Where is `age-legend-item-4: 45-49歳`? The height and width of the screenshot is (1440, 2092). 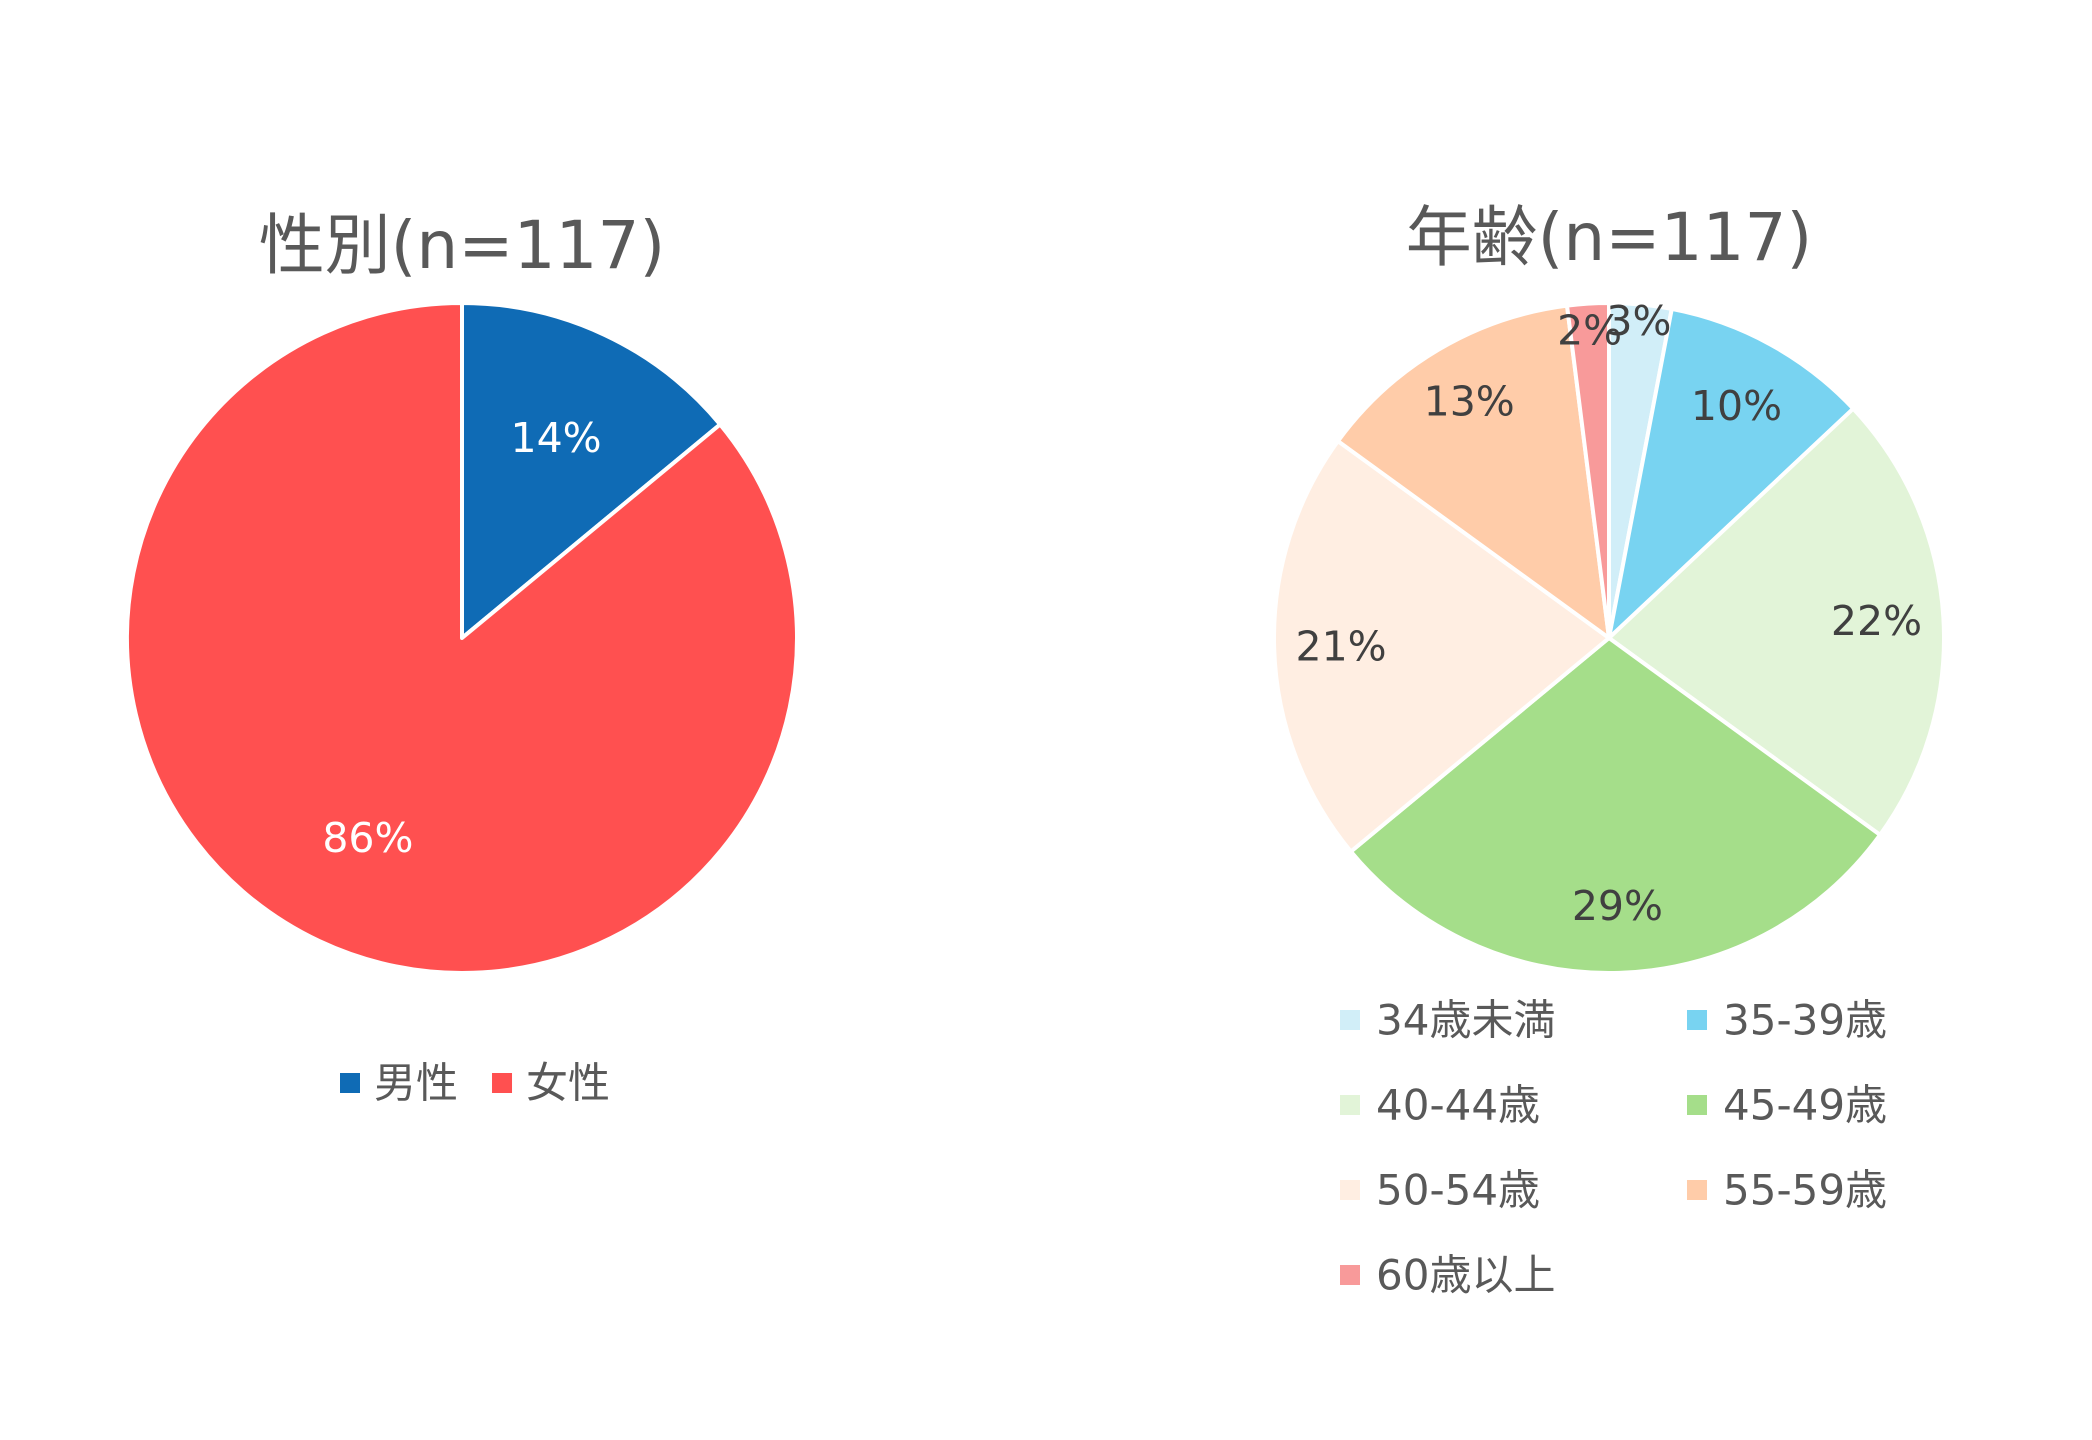 age-legend-item-4: 45-49歳 is located at coordinates (1787, 1105).